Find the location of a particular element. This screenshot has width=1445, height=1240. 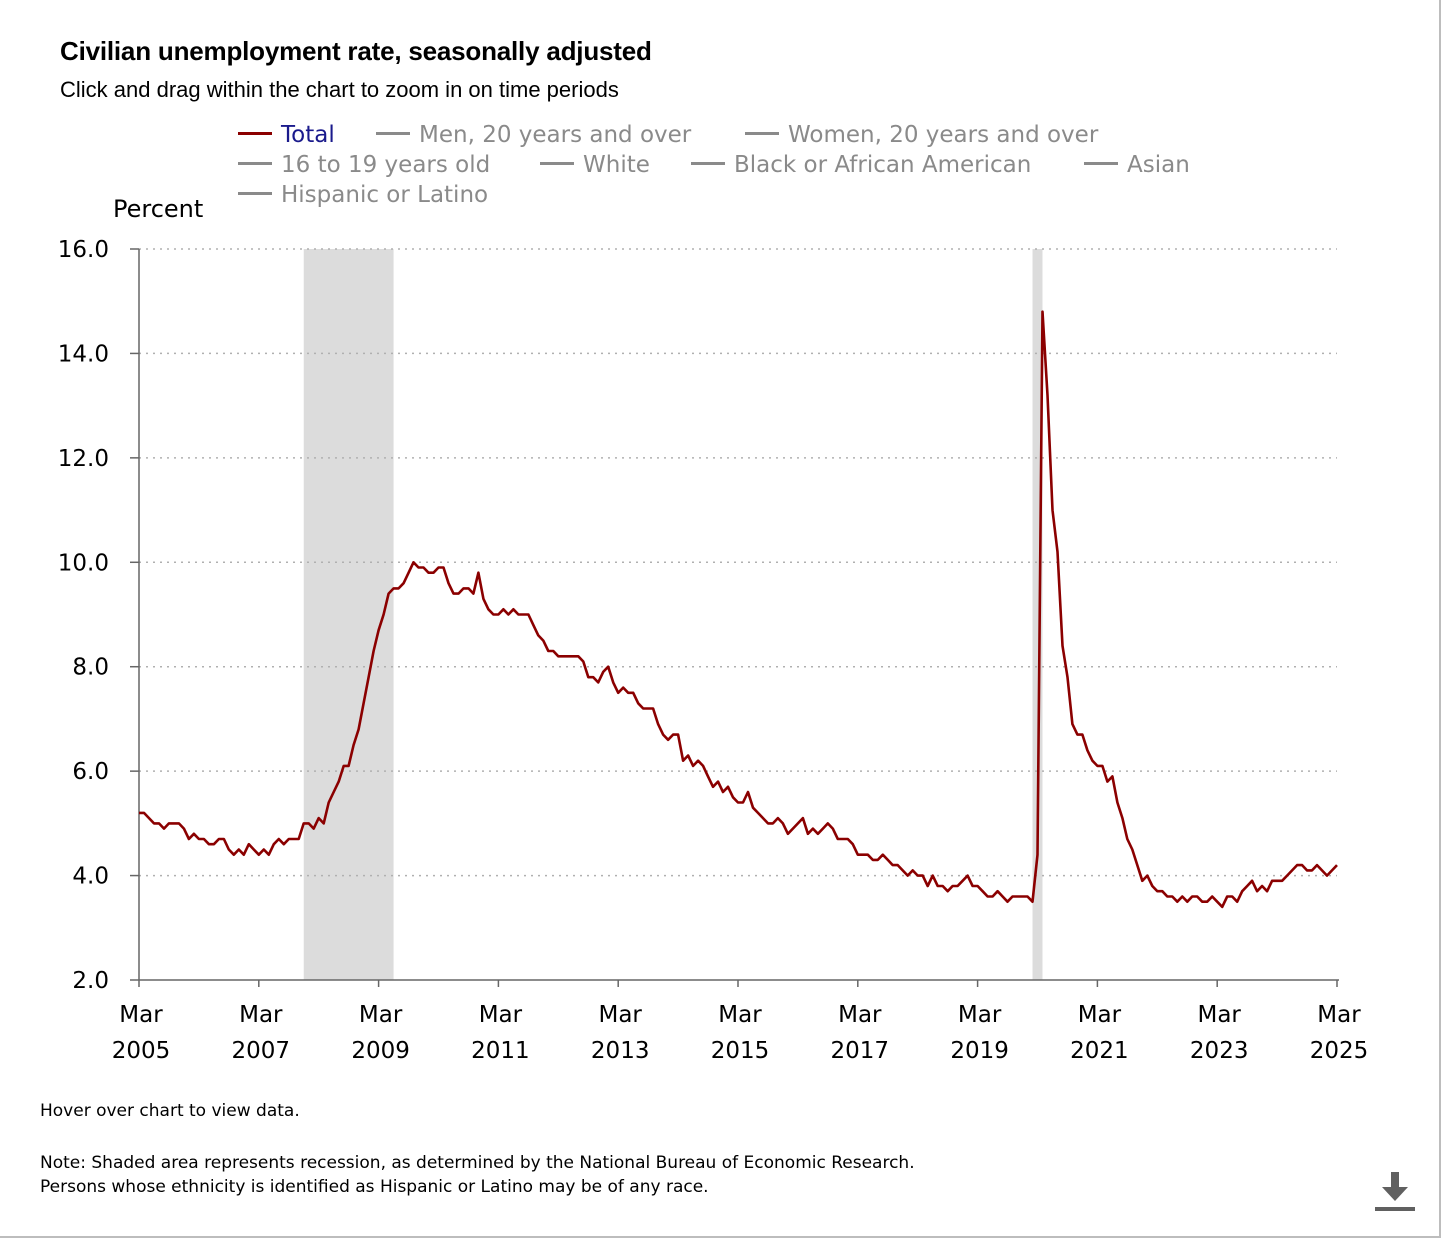

legend-label: White is located at coordinates (616, 165).